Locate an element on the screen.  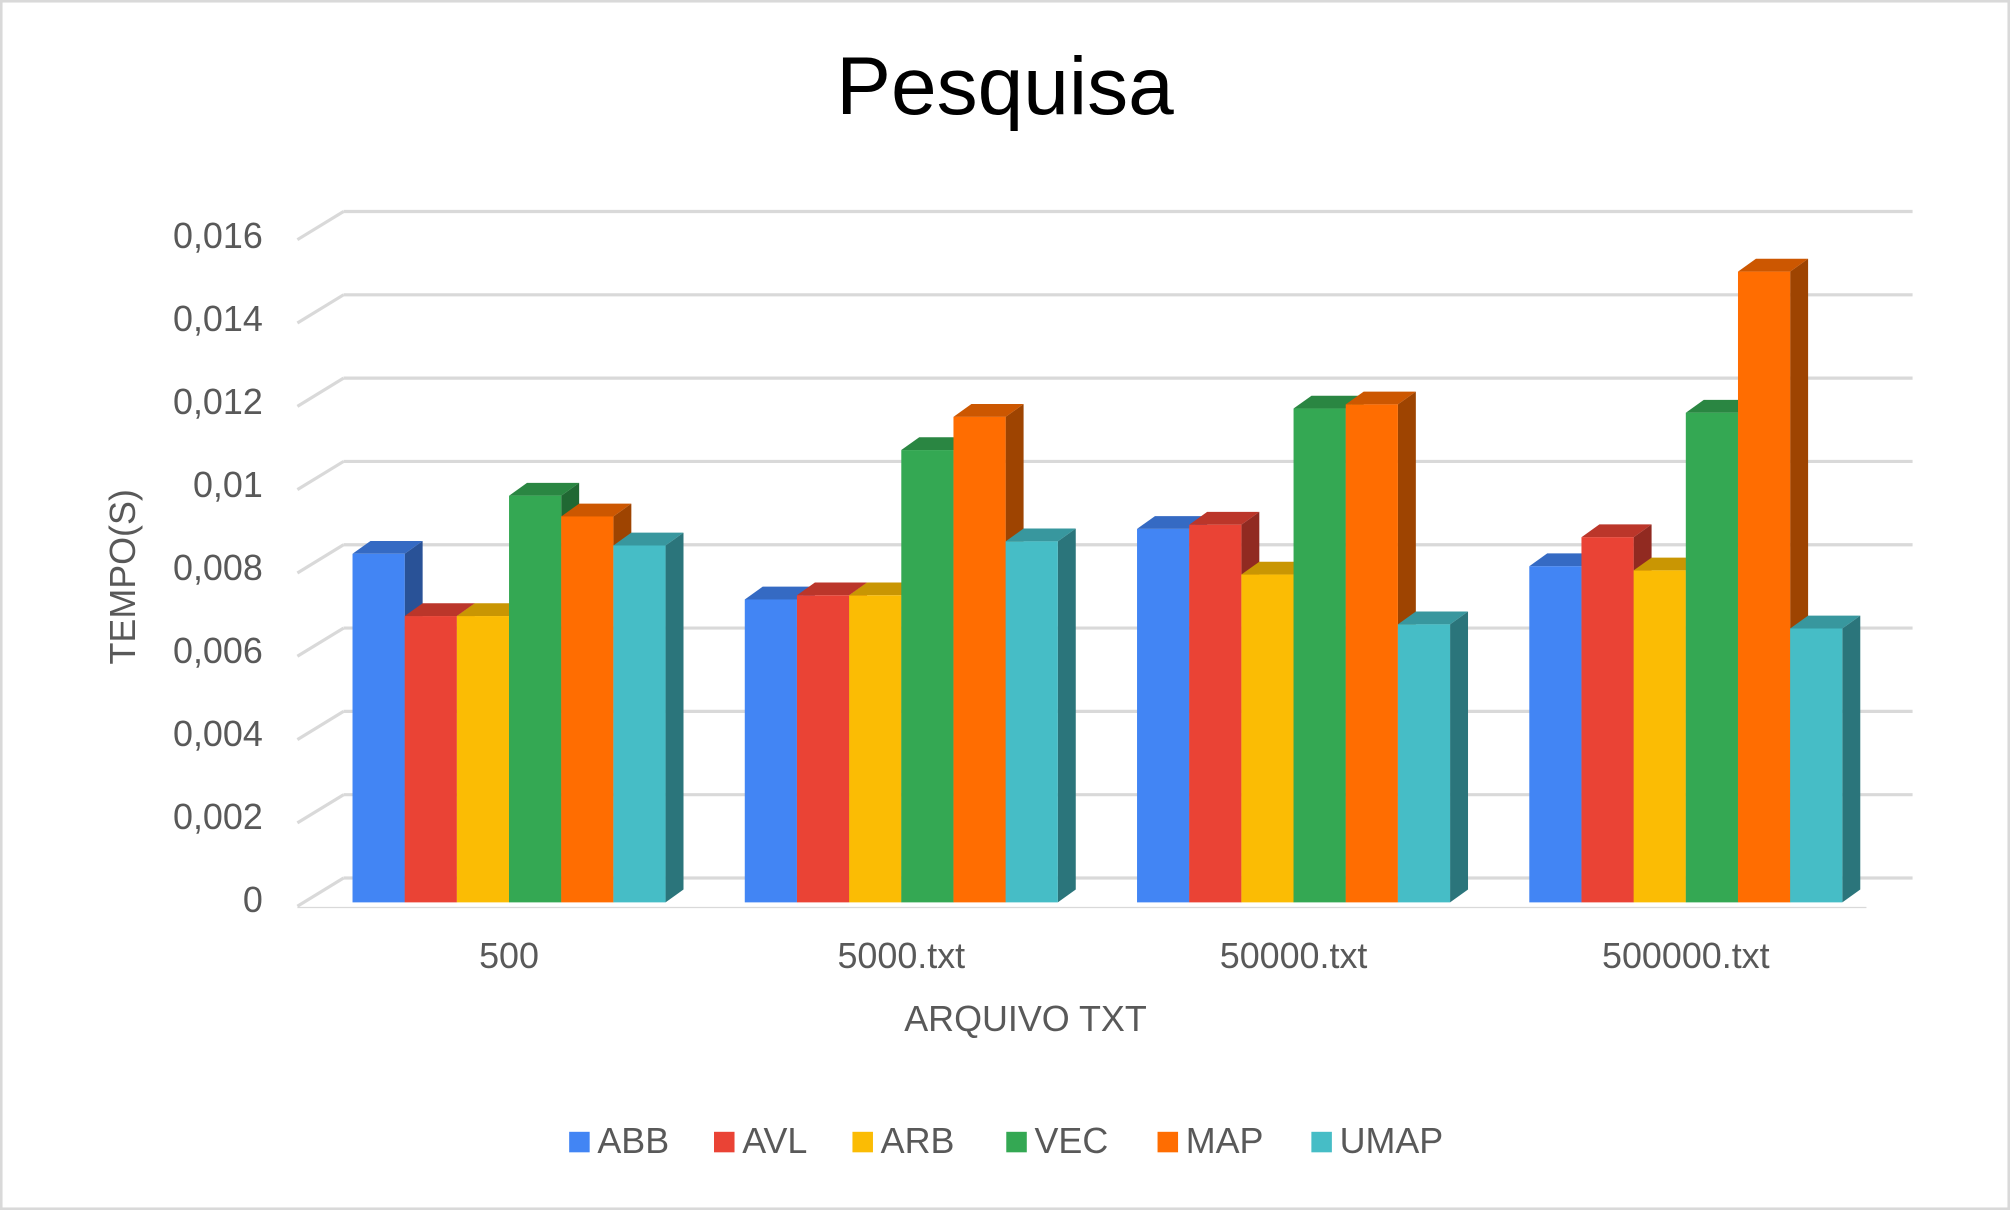
legend-label: UMAP is located at coordinates (1392, 1141).